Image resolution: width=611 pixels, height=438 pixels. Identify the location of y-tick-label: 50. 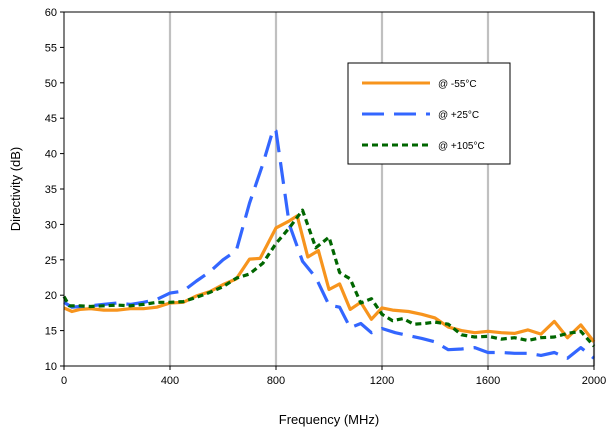
(51, 84).